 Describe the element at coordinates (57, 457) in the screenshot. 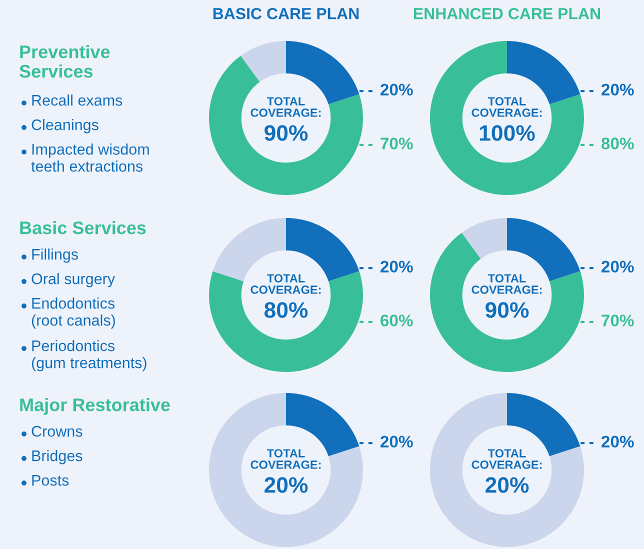

I see `text: Bridges` at that location.